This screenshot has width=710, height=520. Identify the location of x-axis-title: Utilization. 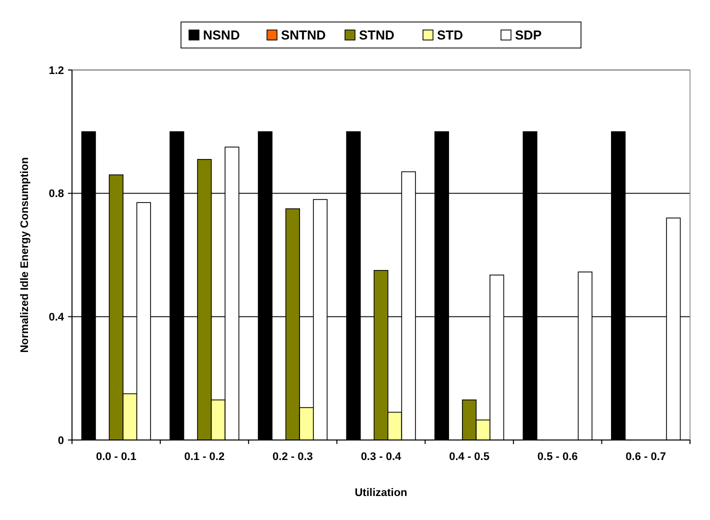
(381, 493).